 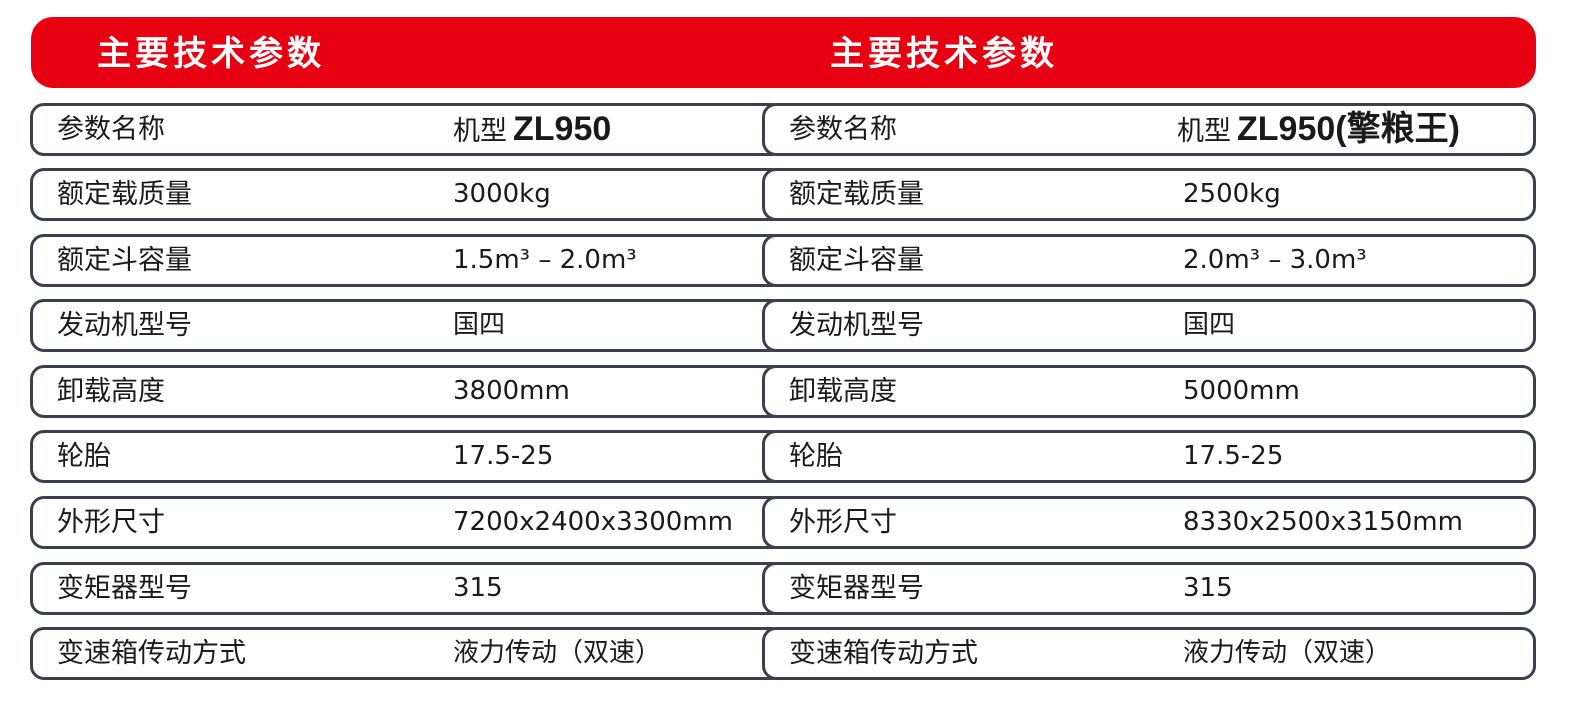 I want to click on model-code: ZL950, so click(x=562, y=129).